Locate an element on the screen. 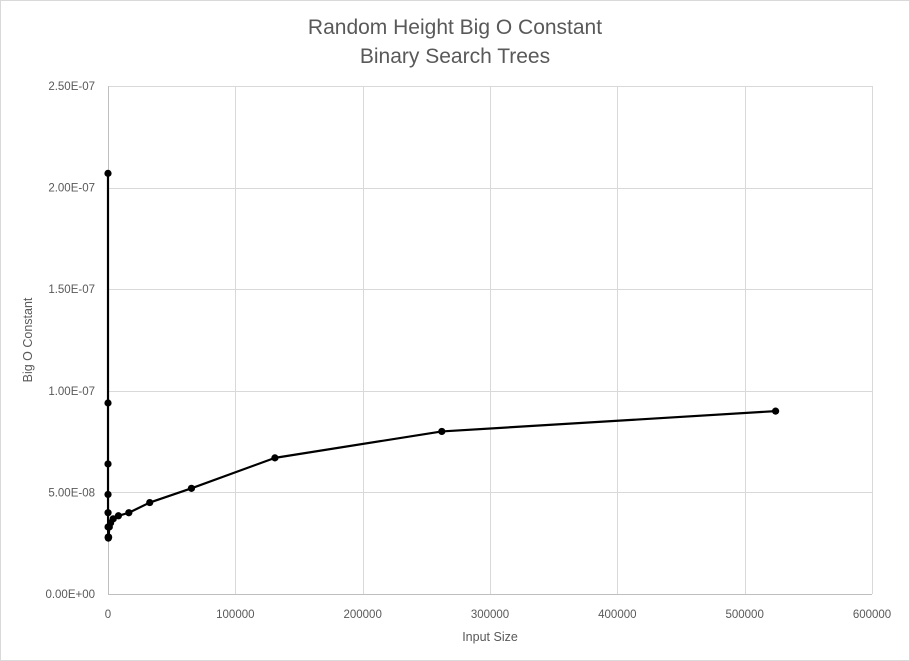  x-tick-label: 100000 is located at coordinates (235, 615).